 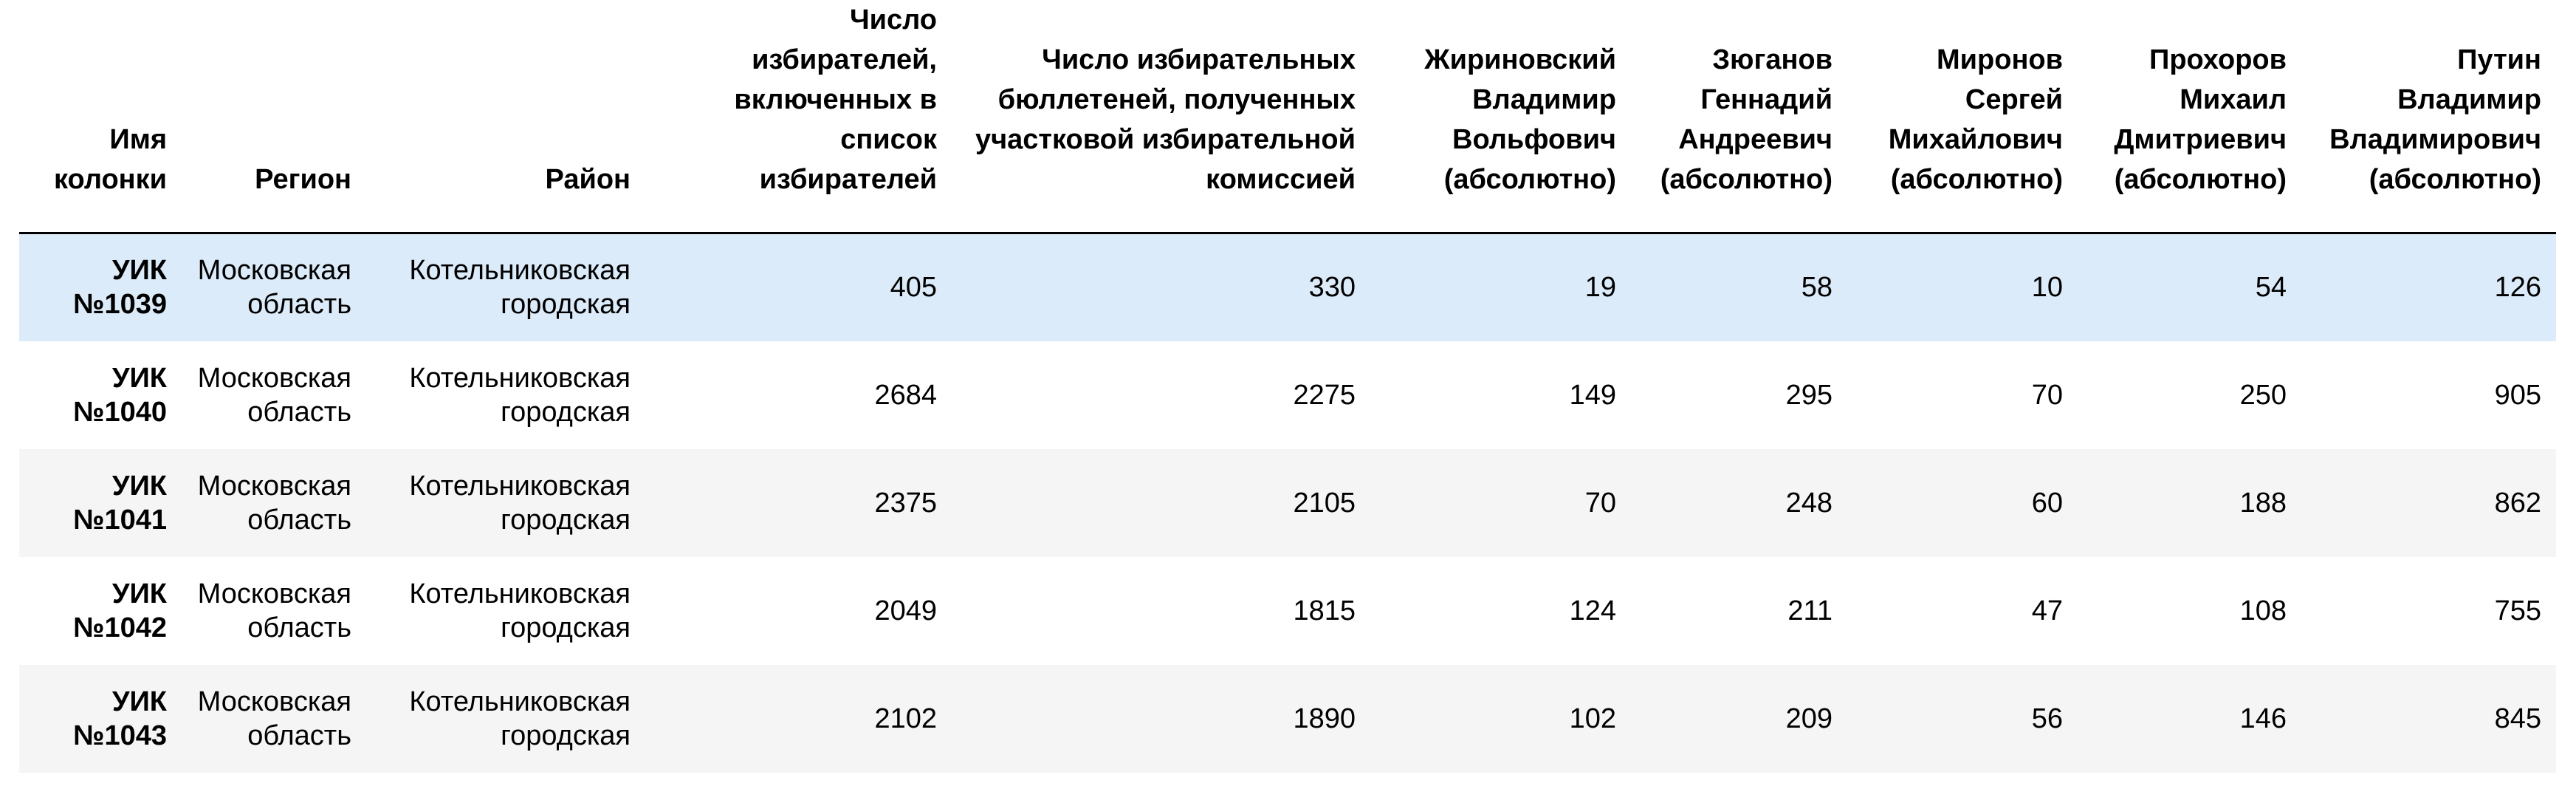 What do you see at coordinates (101, 503) in the screenshot?
I see `row-index-cell: УИК №1041` at bounding box center [101, 503].